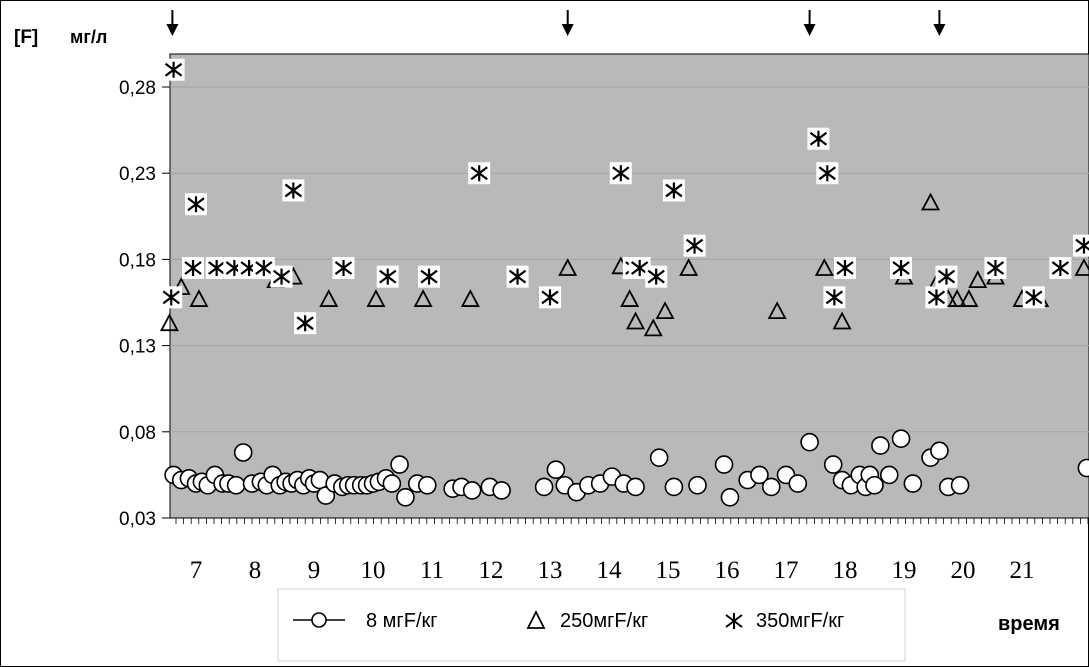  I want to click on x-axis-ticks: 7 8 9 10 11 12 13 14 15 16 17 18 19 20 21, so click(612, 570).